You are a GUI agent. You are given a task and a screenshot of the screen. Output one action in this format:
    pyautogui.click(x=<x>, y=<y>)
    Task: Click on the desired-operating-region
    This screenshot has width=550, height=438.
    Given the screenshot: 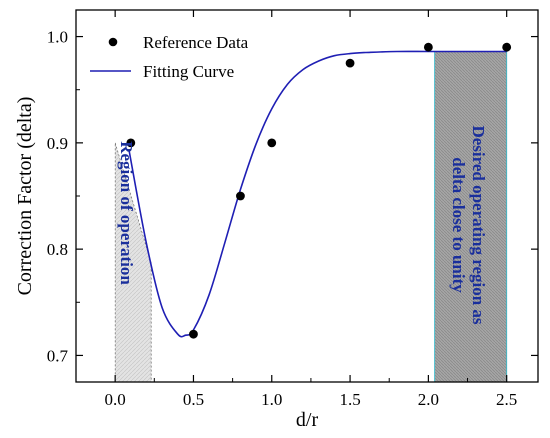 What is the action you would take?
    pyautogui.click(x=471, y=216)
    